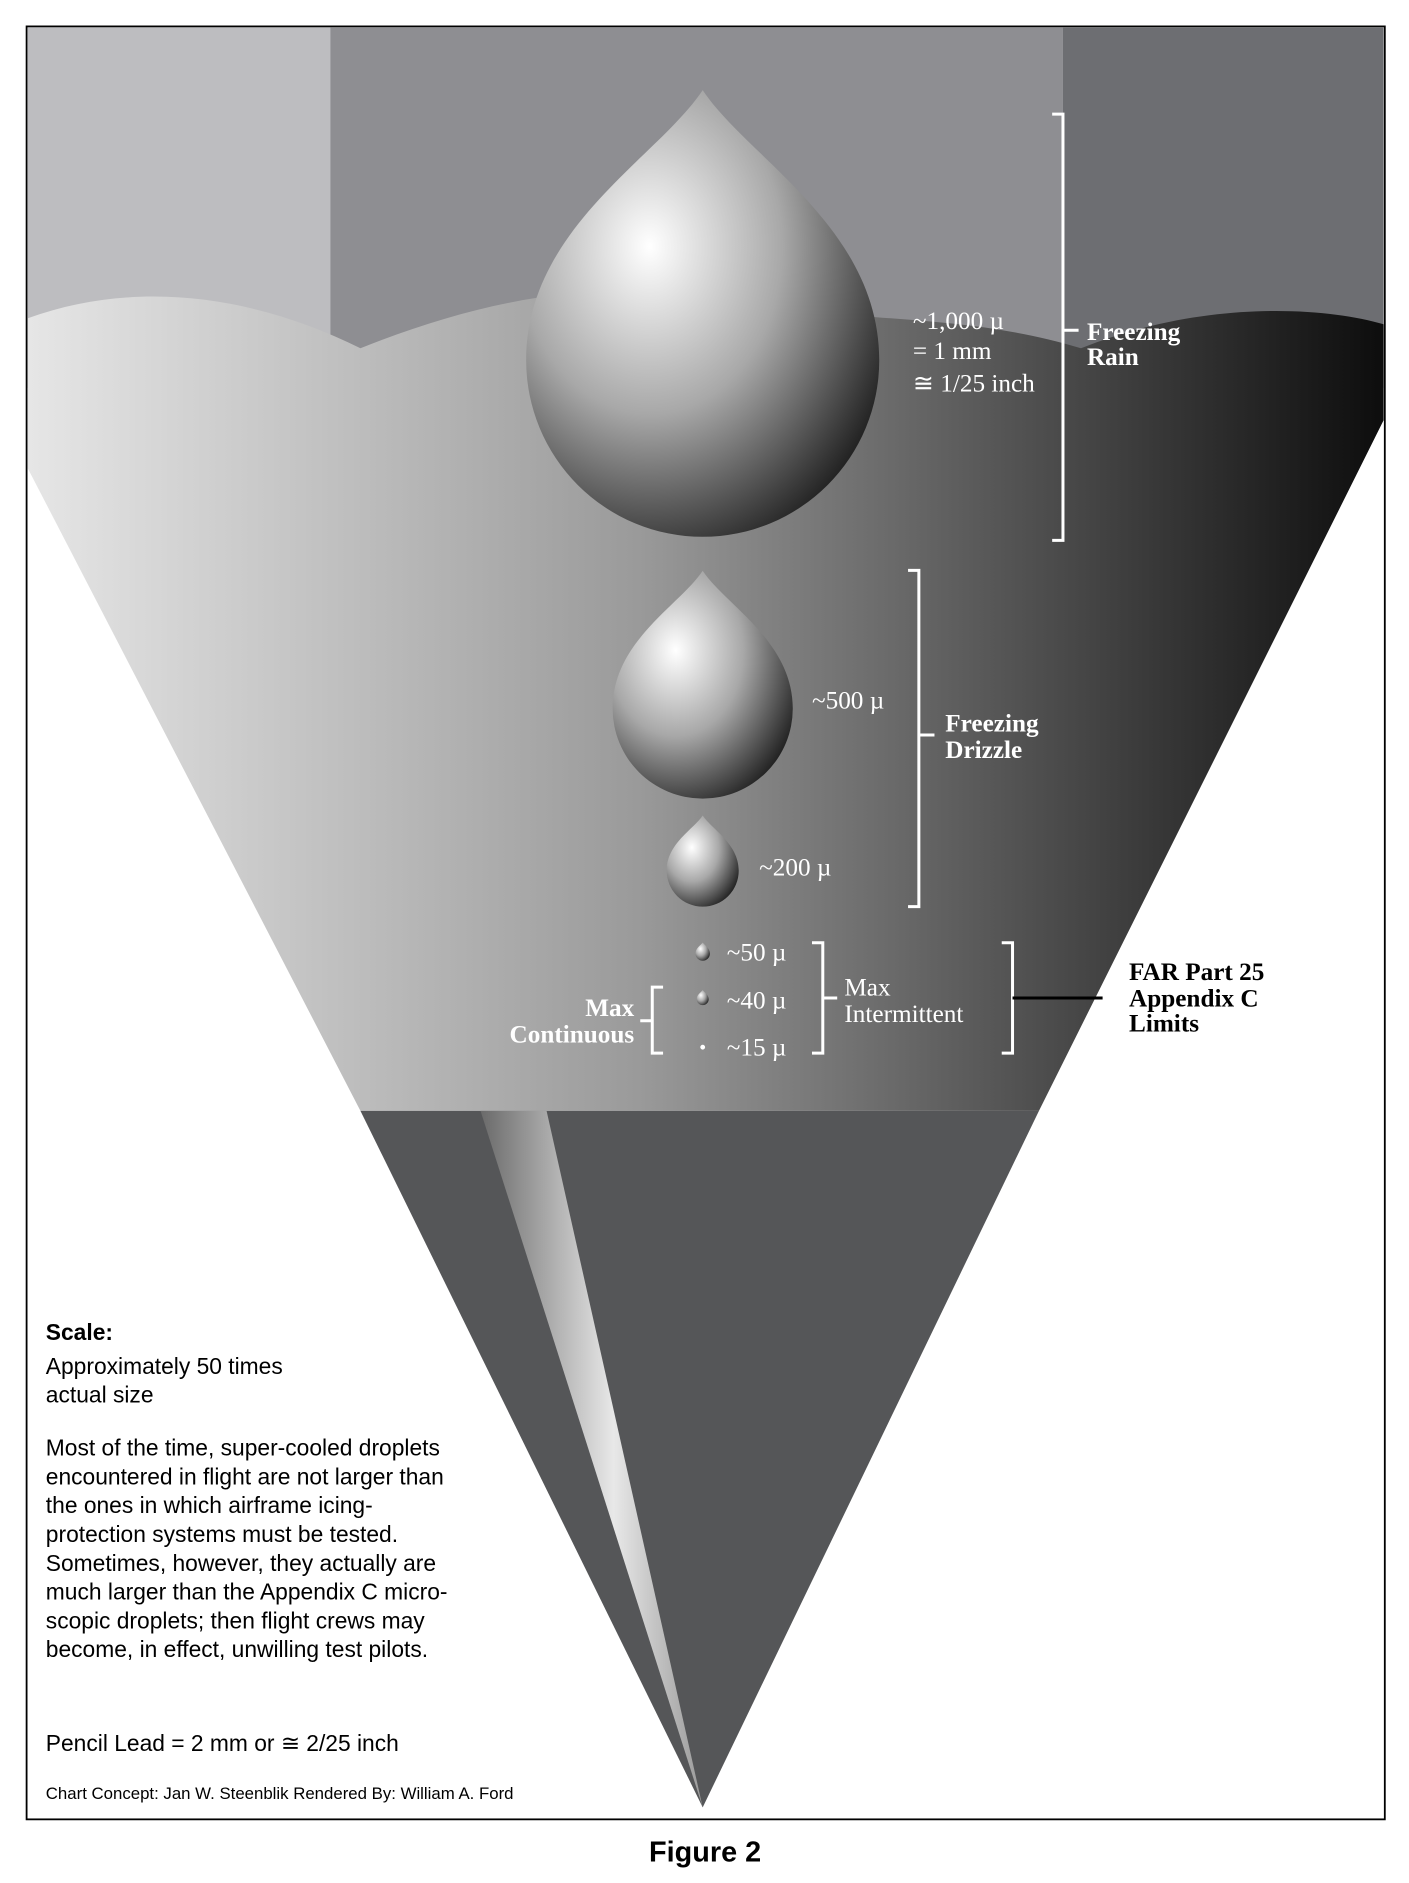 The width and height of the screenshot is (1409, 1883). Describe the element at coordinates (757, 1001) in the screenshot. I see `size-label: ~40 µ` at that location.